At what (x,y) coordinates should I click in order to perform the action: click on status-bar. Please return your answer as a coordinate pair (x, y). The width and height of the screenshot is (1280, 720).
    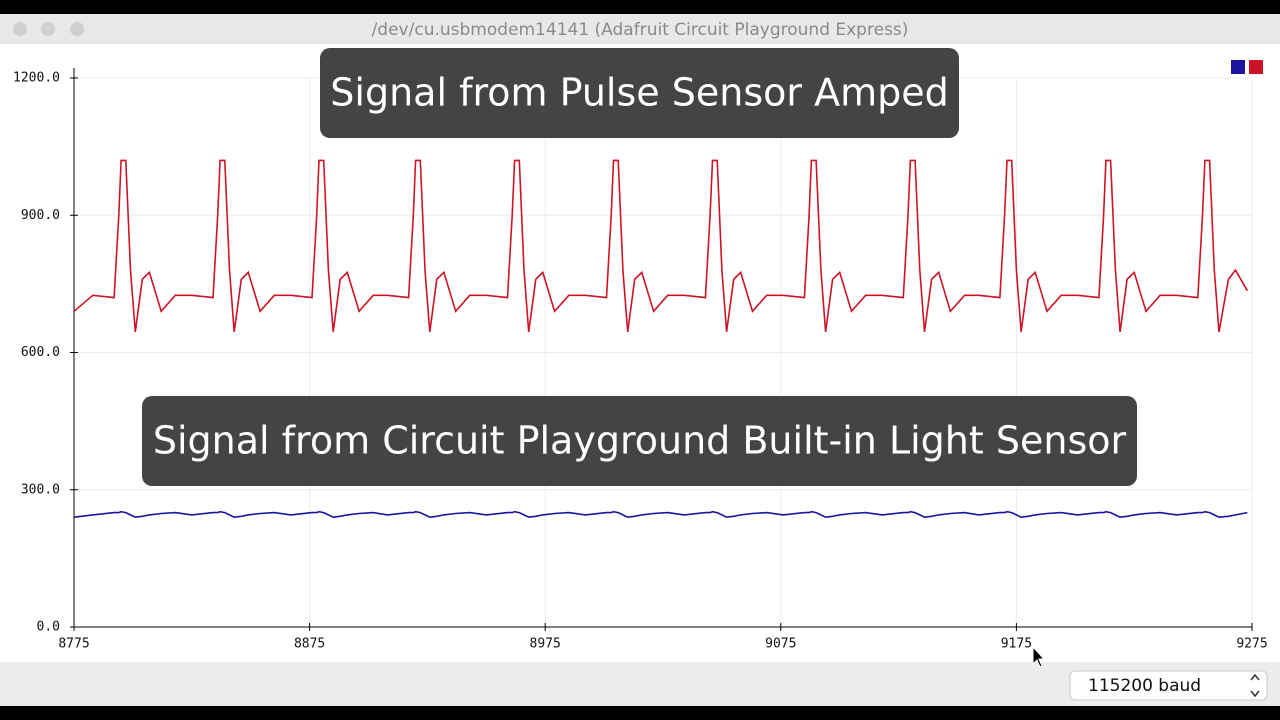
    Looking at the image, I should click on (640, 684).